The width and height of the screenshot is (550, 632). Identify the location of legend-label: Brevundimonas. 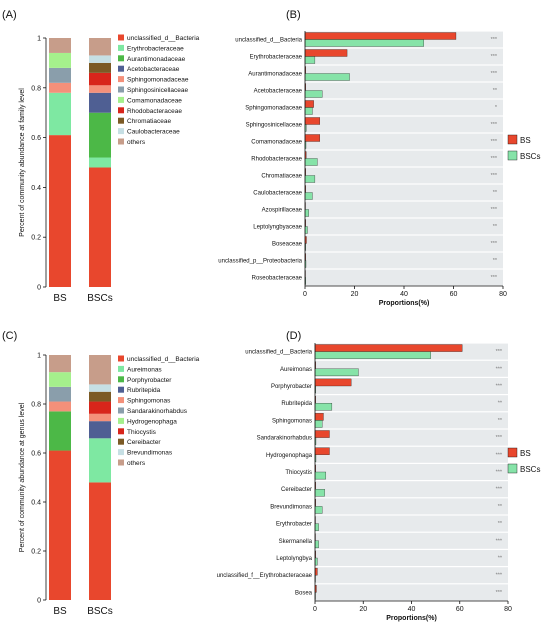
(150, 453).